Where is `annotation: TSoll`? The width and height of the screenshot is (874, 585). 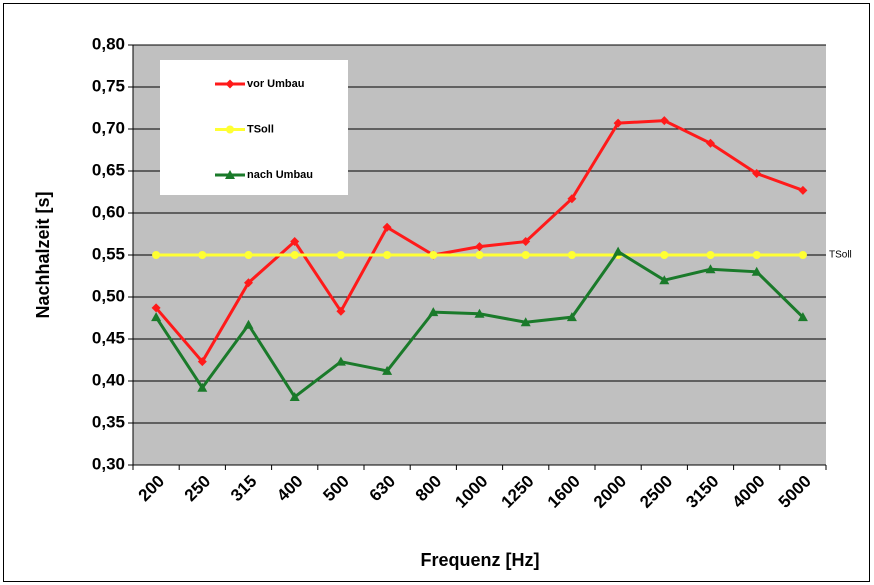
annotation: TSoll is located at coordinates (840, 255).